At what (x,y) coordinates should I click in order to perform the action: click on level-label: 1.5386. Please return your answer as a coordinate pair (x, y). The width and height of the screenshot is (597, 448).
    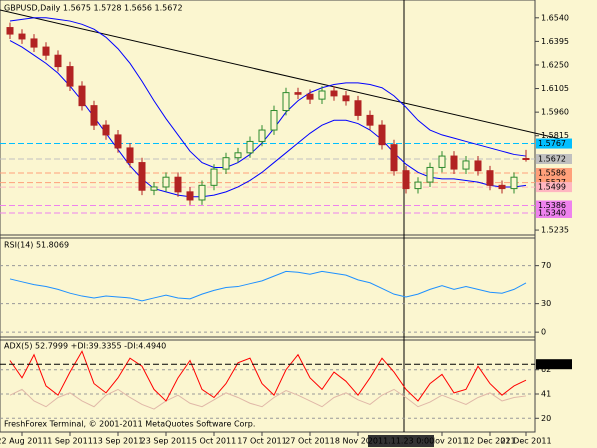
    Looking at the image, I should click on (552, 205).